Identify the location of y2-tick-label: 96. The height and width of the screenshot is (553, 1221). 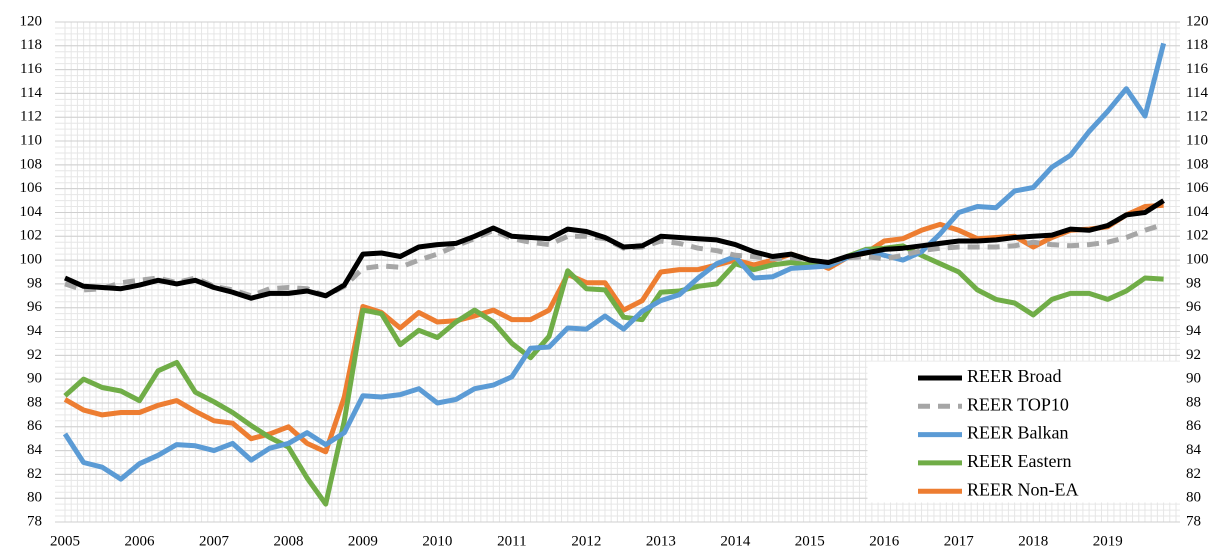
(1194, 307).